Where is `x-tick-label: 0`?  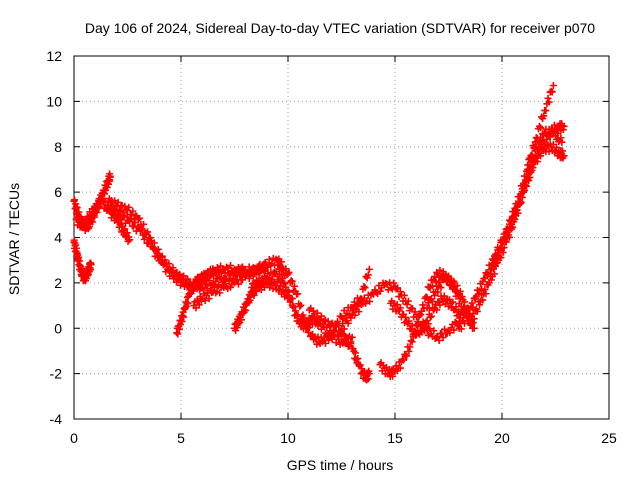
x-tick-label: 0 is located at coordinates (74, 438).